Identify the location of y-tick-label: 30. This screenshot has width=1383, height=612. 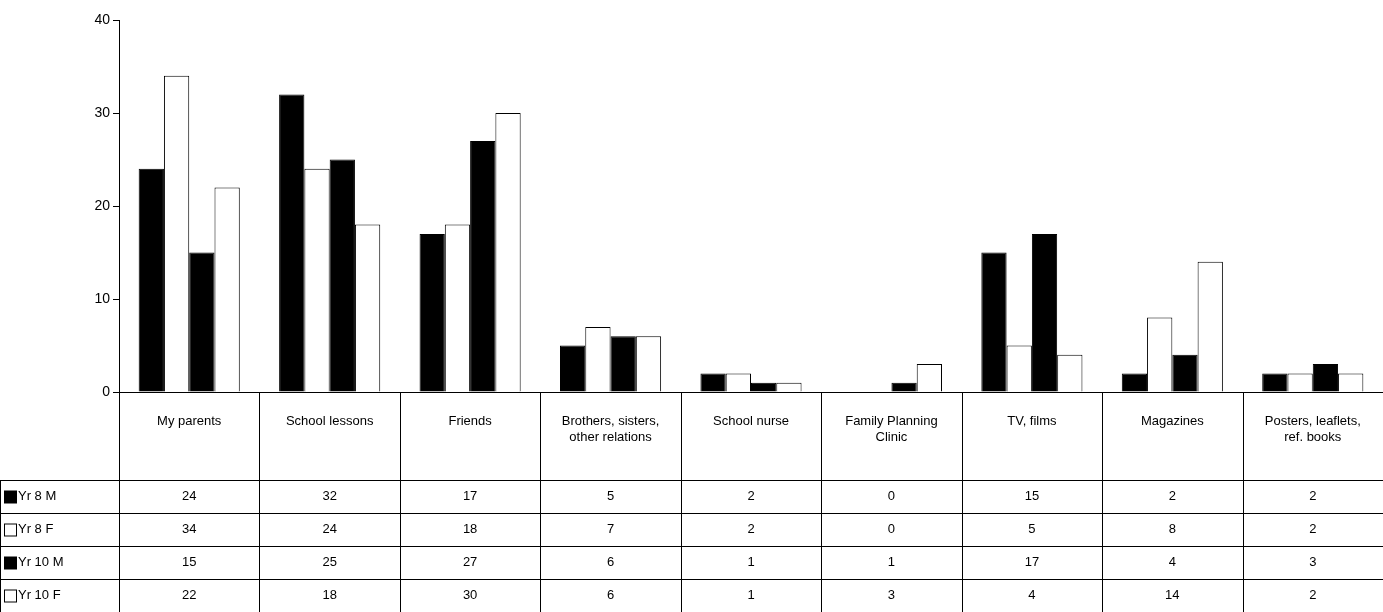
(102, 111).